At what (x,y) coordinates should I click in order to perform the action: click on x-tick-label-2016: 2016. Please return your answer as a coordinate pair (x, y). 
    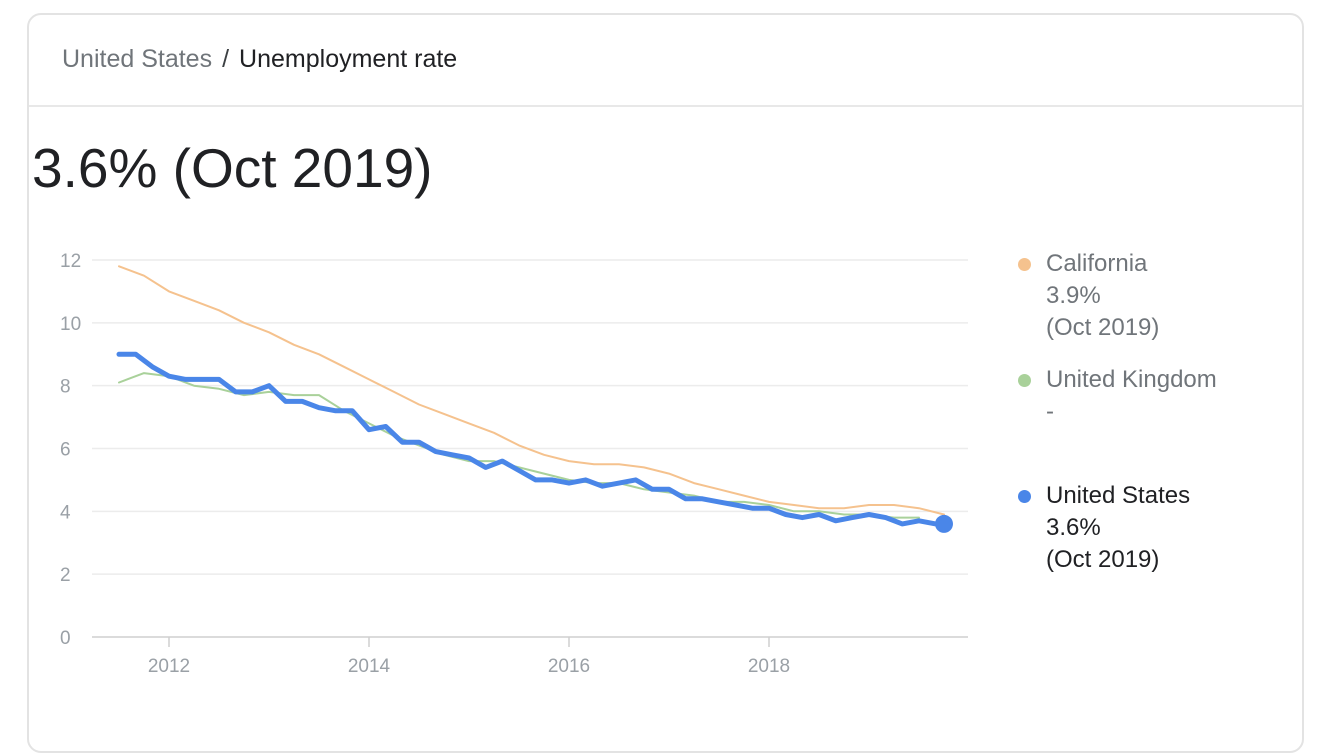
    Looking at the image, I should click on (569, 666).